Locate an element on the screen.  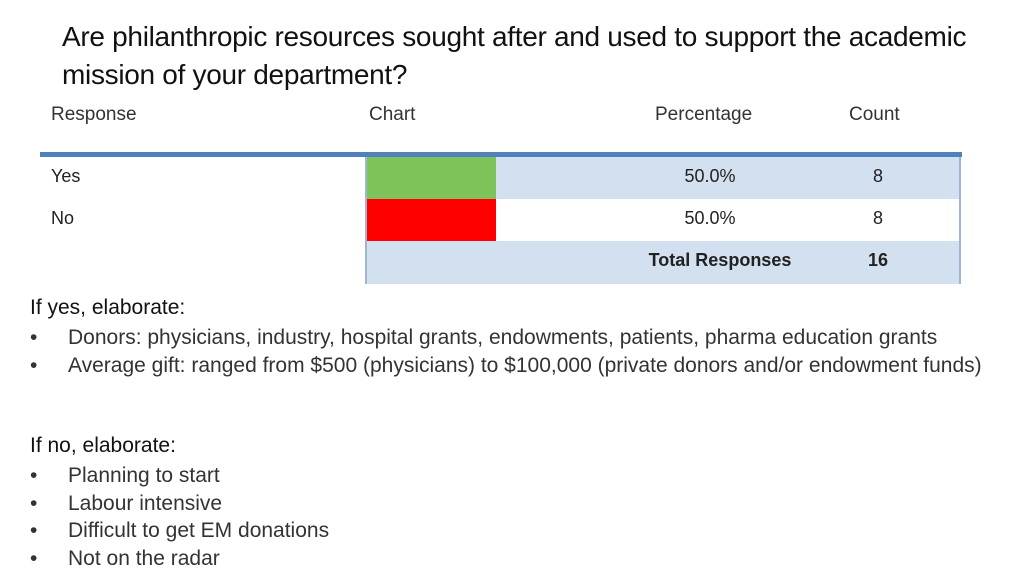
results-chart is located at coordinates (663, 220).